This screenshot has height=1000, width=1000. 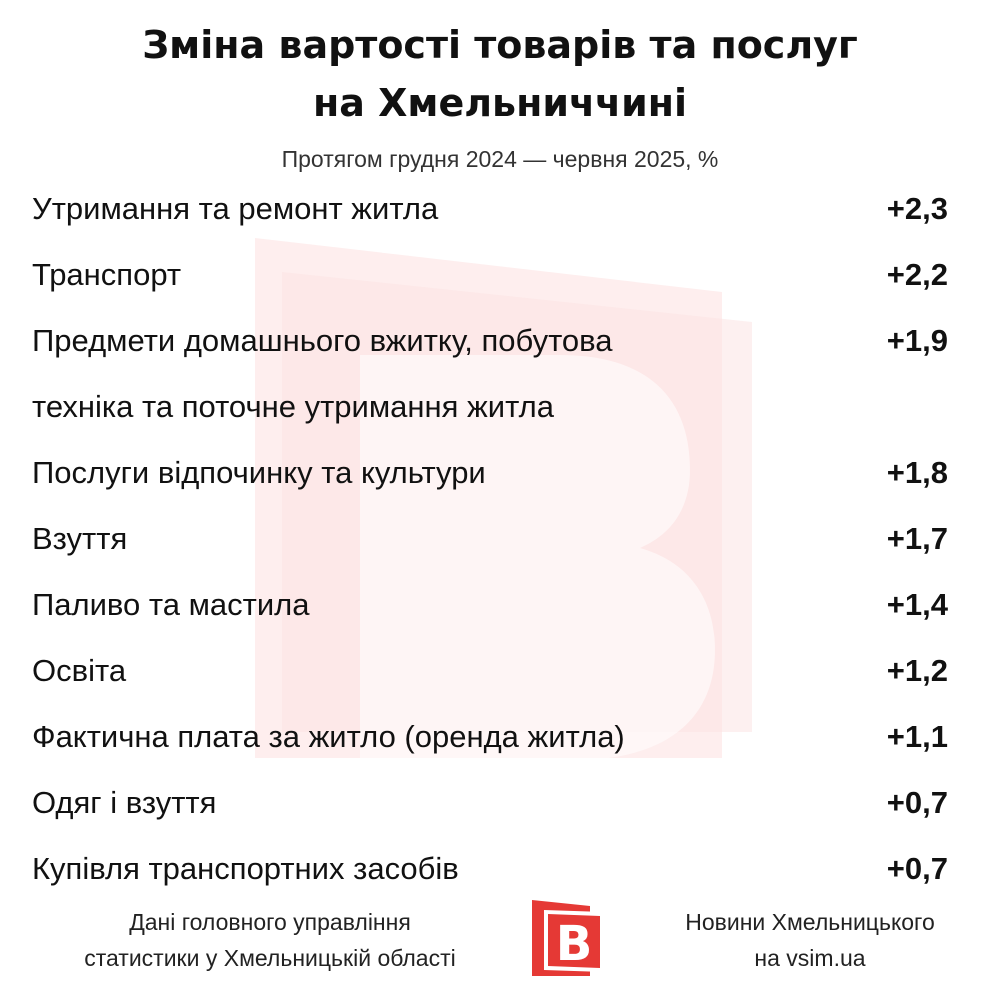 What do you see at coordinates (917, 472) in the screenshot?
I see `row-value: +1,8` at bounding box center [917, 472].